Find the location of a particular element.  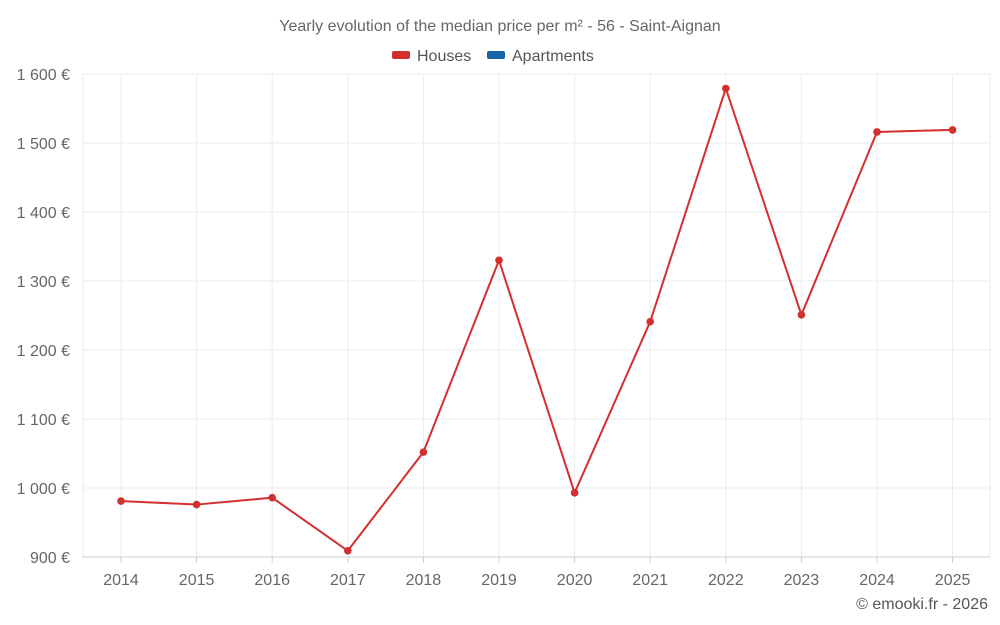

x-tick-label: 2017 is located at coordinates (348, 580).